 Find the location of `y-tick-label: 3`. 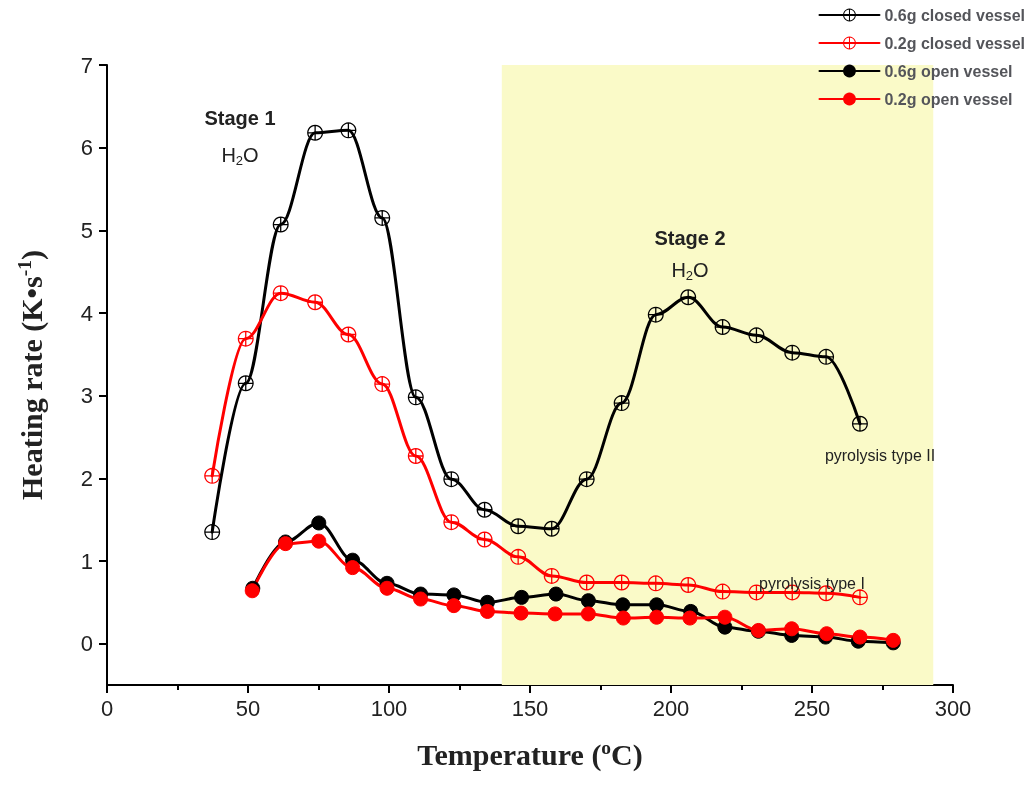

y-tick-label: 3 is located at coordinates (86, 396).